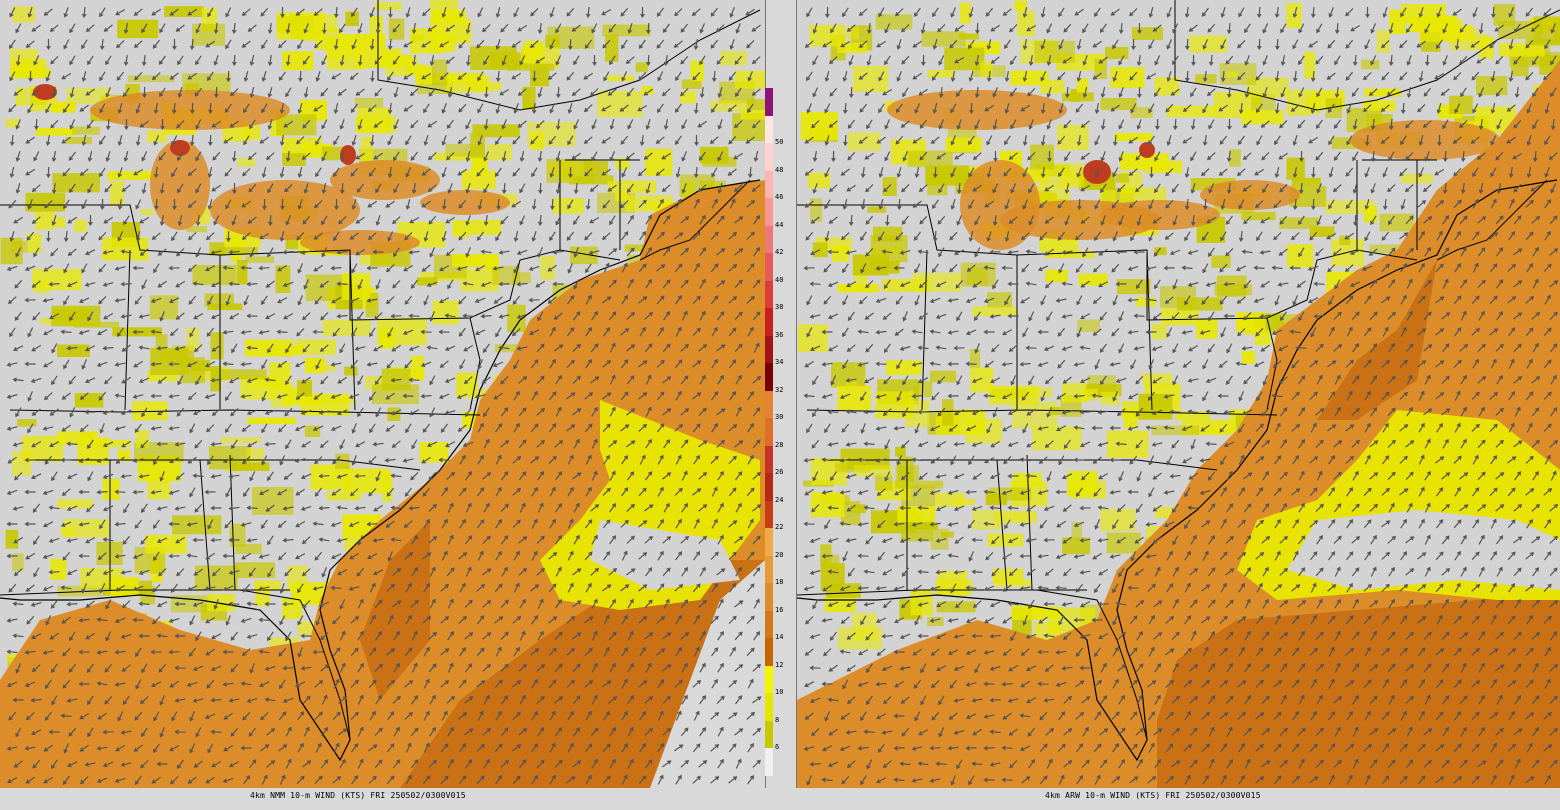 The image size is (1560, 810). I want to click on state-boundary, so click(1037, 330).